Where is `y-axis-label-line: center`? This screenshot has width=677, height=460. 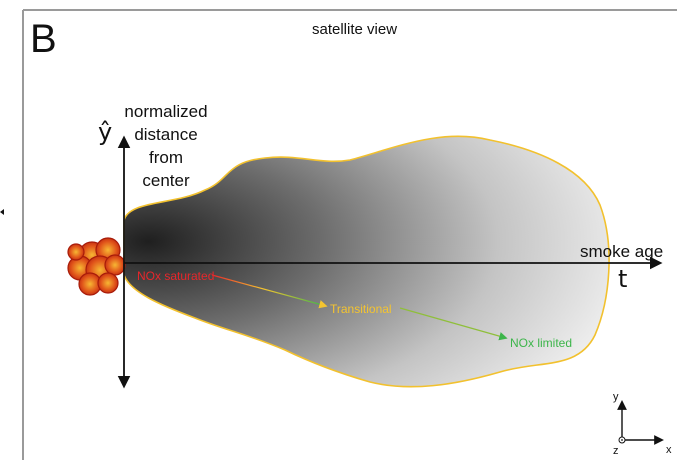
y-axis-label-line: center is located at coordinates (166, 180).